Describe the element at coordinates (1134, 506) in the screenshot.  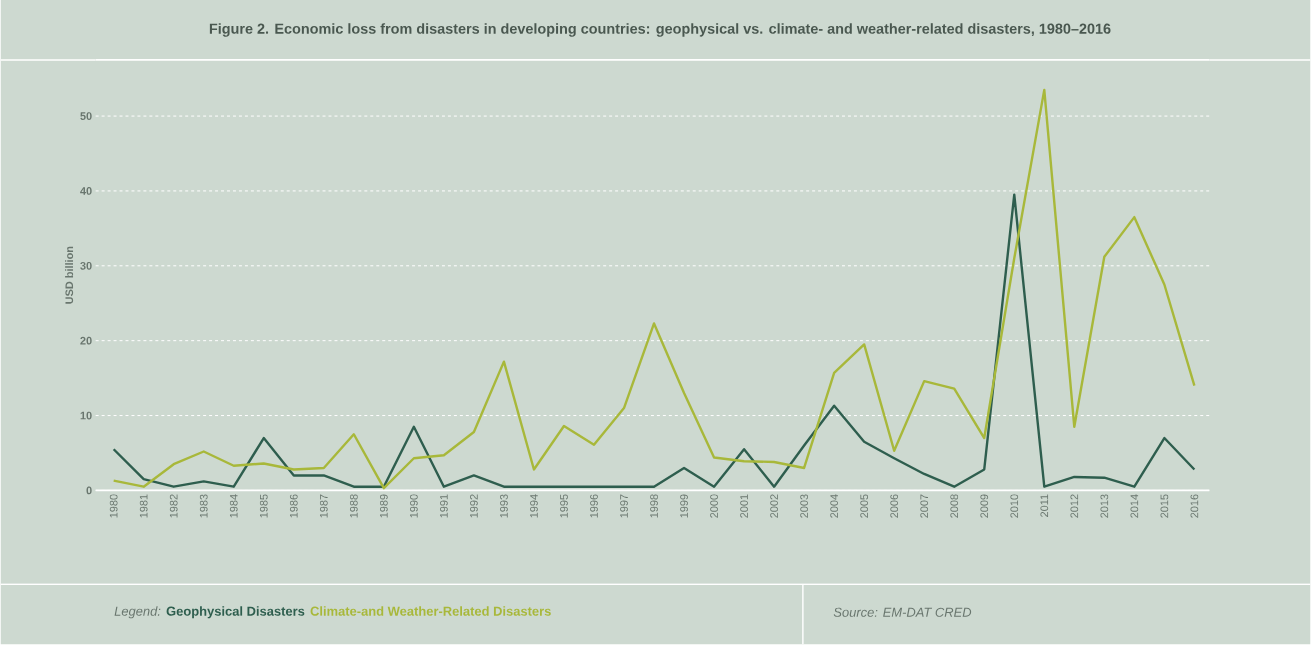
I see `x-tick-label: 2014` at that location.